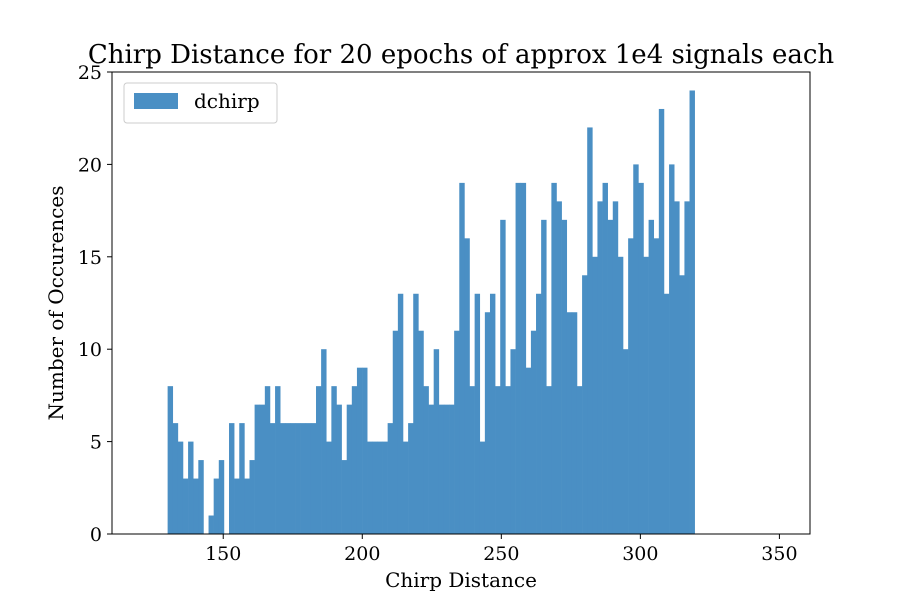 This screenshot has height=600, width=900. What do you see at coordinates (200, 103) in the screenshot?
I see `legend: dchirp` at bounding box center [200, 103].